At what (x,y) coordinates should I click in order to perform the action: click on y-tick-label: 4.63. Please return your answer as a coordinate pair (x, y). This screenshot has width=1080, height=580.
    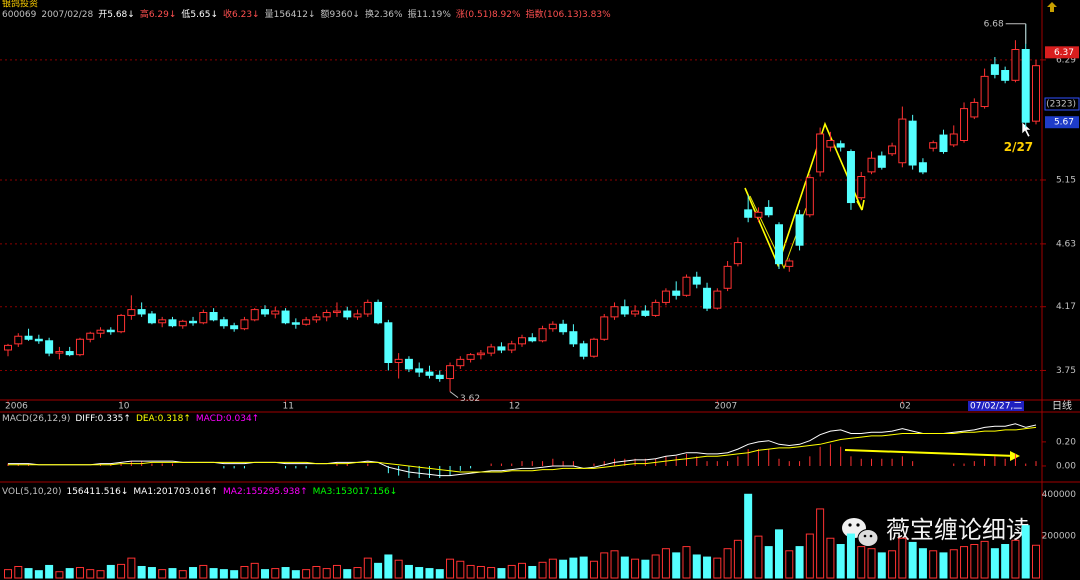
    Looking at the image, I should click on (1066, 244).